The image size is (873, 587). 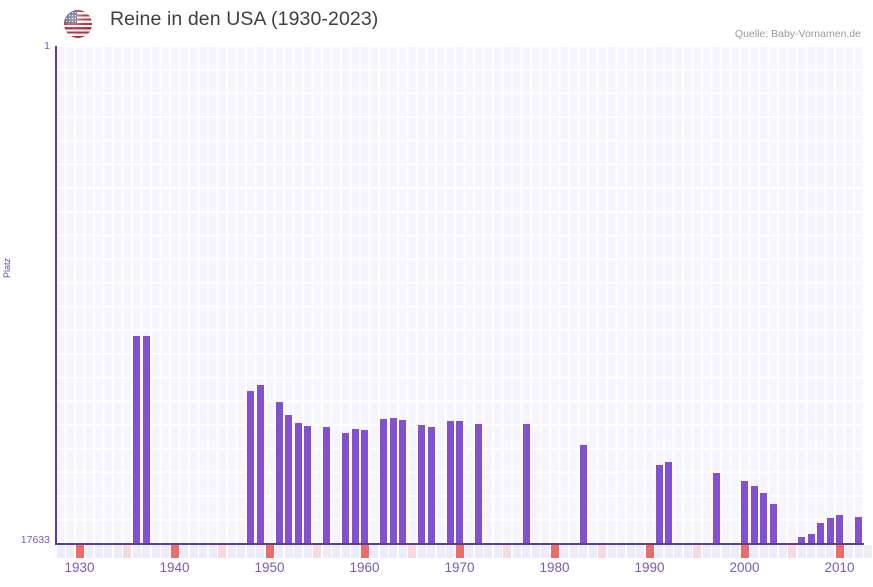 What do you see at coordinates (839, 567) in the screenshot?
I see `x-tick-2010: 2010` at bounding box center [839, 567].